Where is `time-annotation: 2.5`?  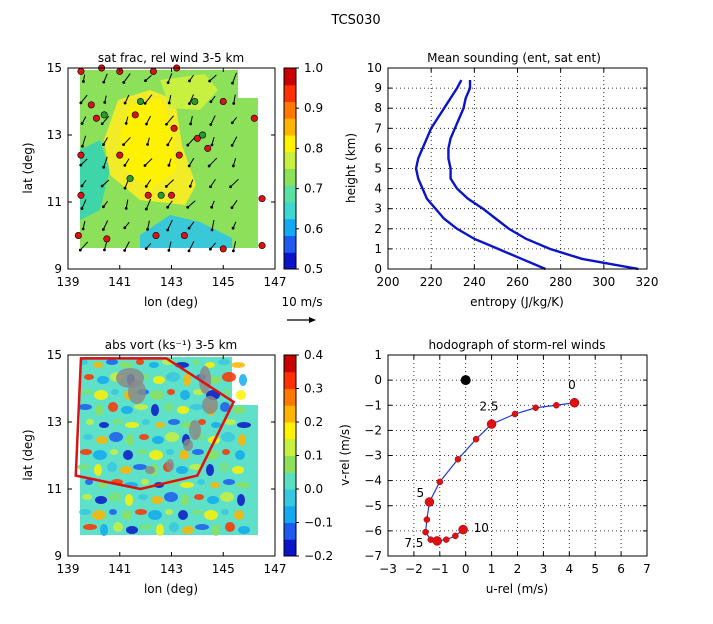 time-annotation: 2.5 is located at coordinates (488, 406).